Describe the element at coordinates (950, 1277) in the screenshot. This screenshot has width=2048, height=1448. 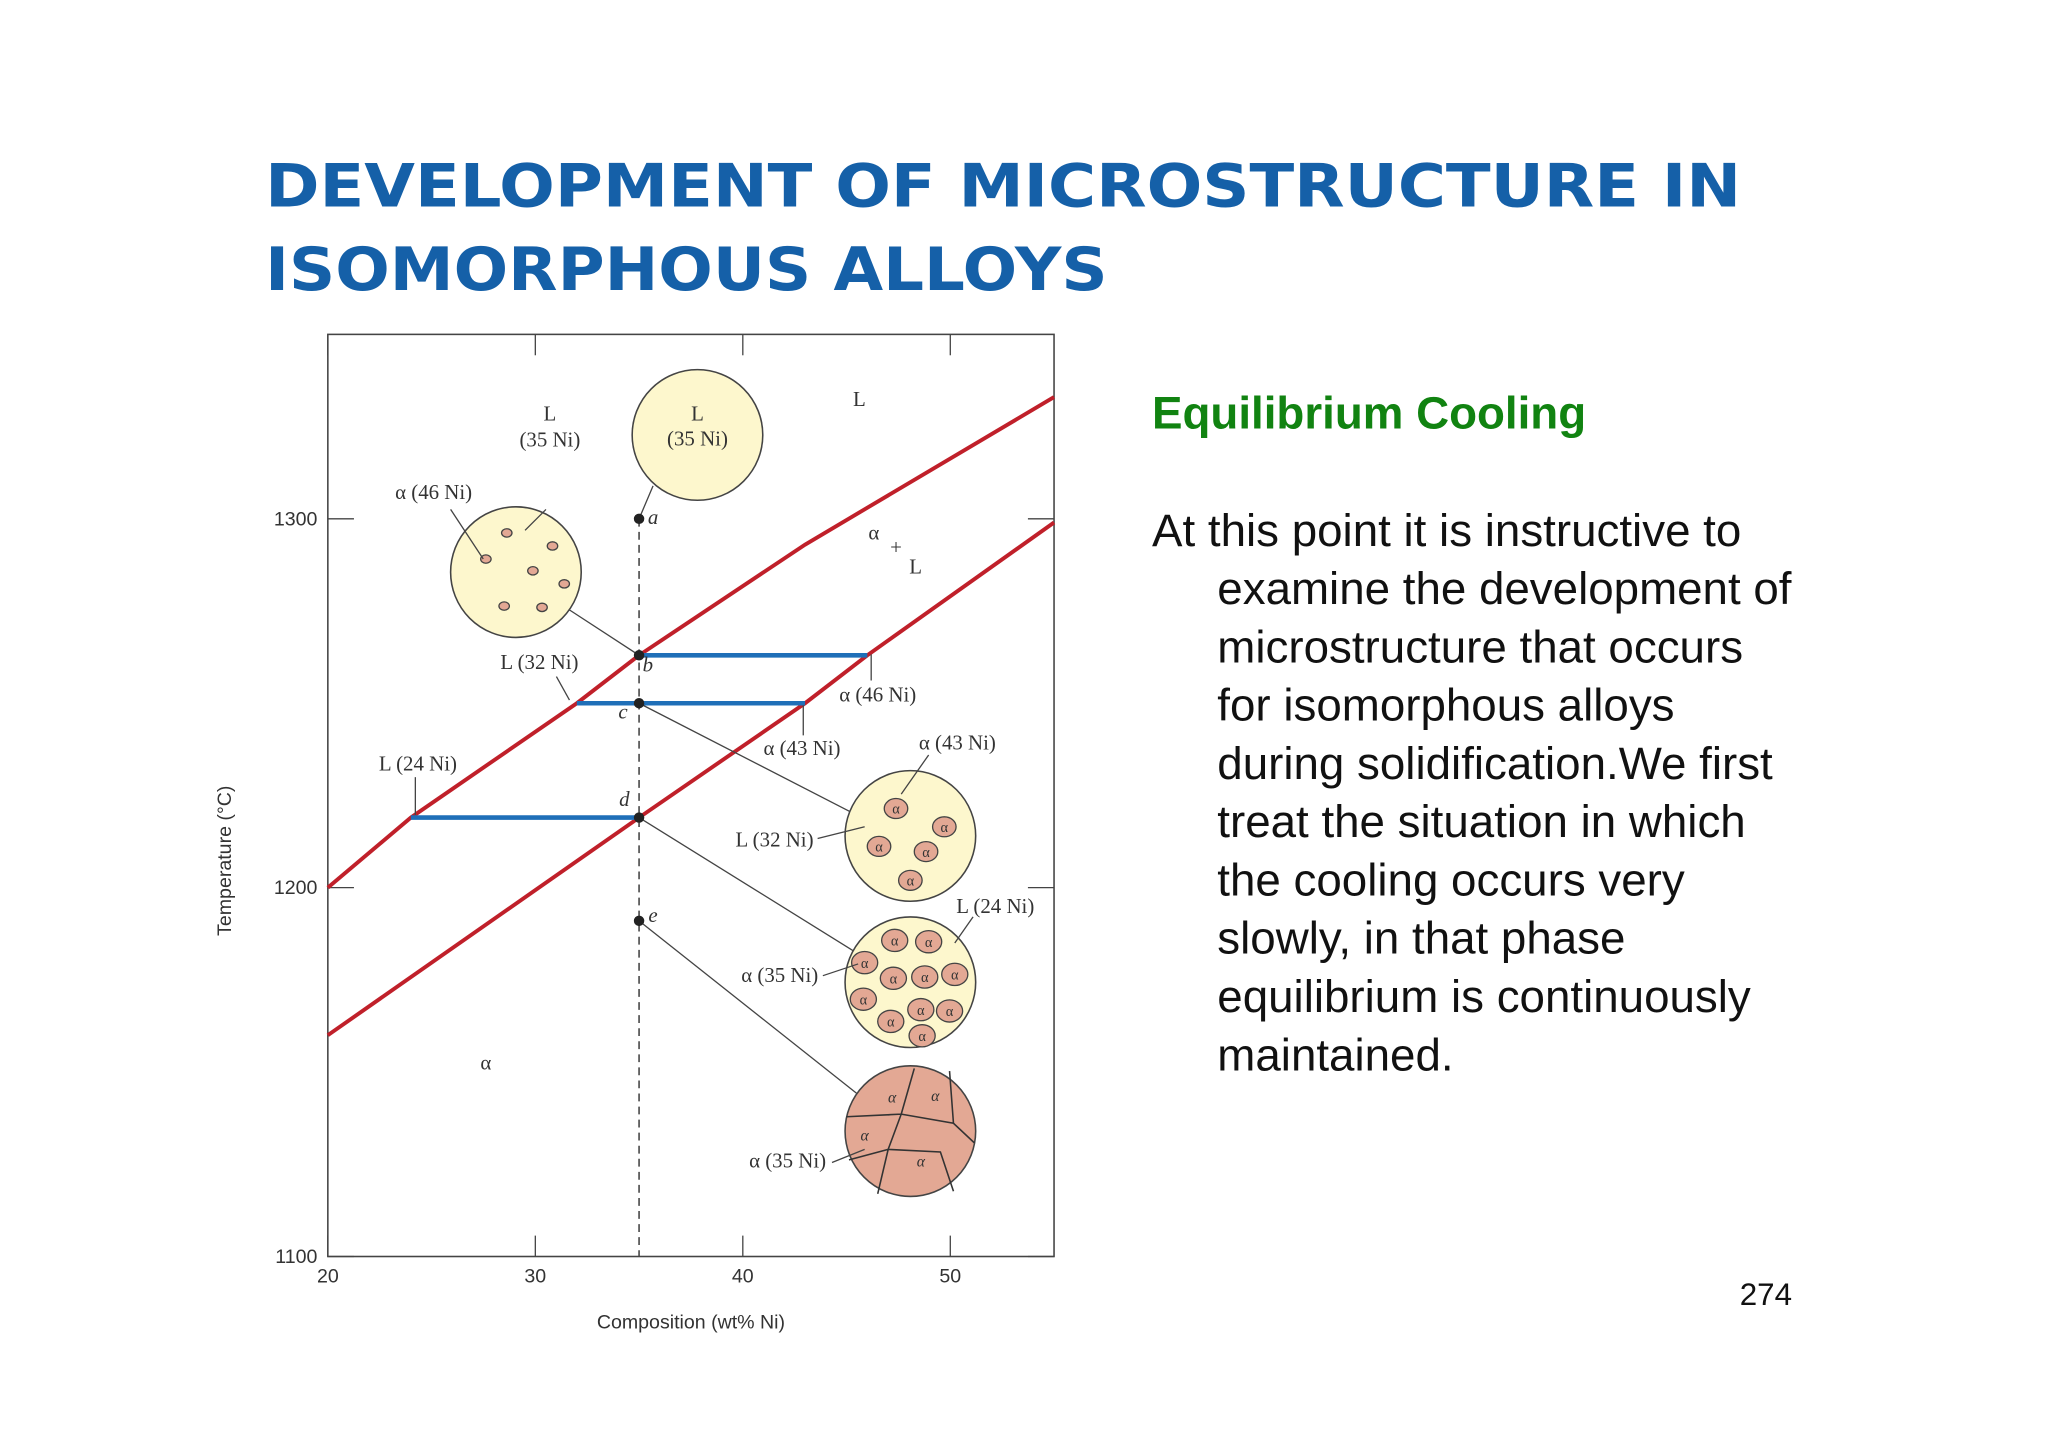
I see `x-tick-label: 50` at that location.